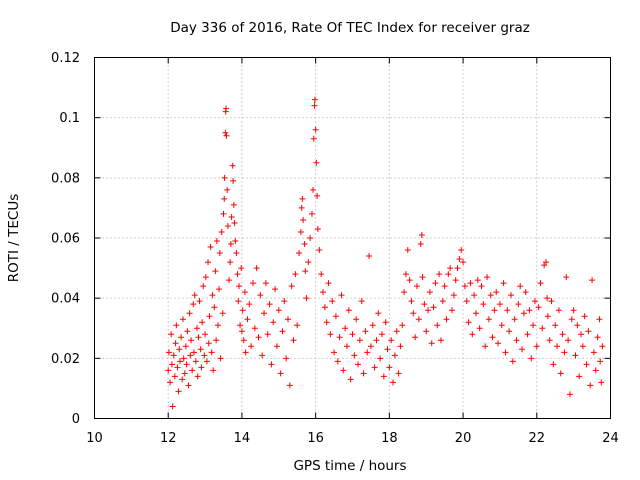  What do you see at coordinates (65, 299) in the screenshot?
I see `y-tick-label: 0.04` at bounding box center [65, 299].